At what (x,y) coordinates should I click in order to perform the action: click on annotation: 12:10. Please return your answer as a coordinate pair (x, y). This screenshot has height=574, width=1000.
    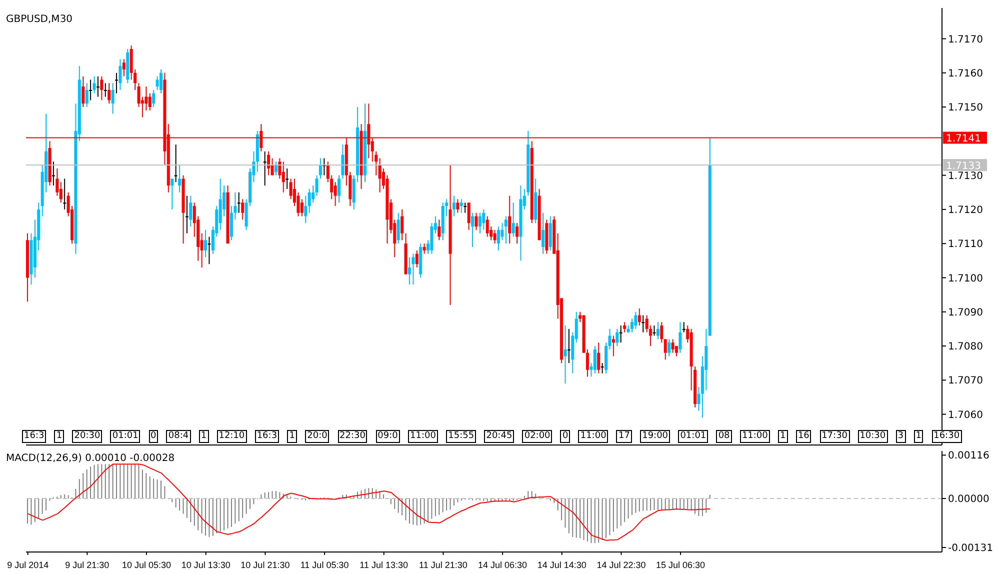
    Looking at the image, I should click on (231, 436).